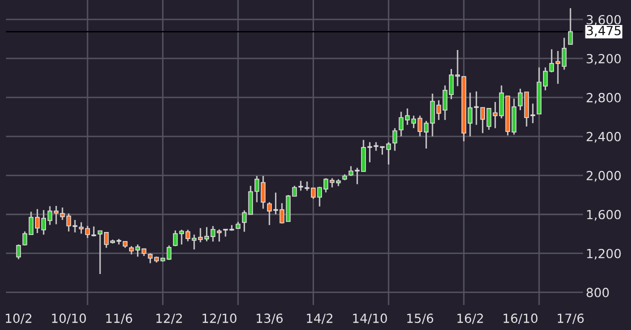 The image size is (631, 330). What do you see at coordinates (420, 319) in the screenshot?
I see `x-tick-label: 15/6` at bounding box center [420, 319].